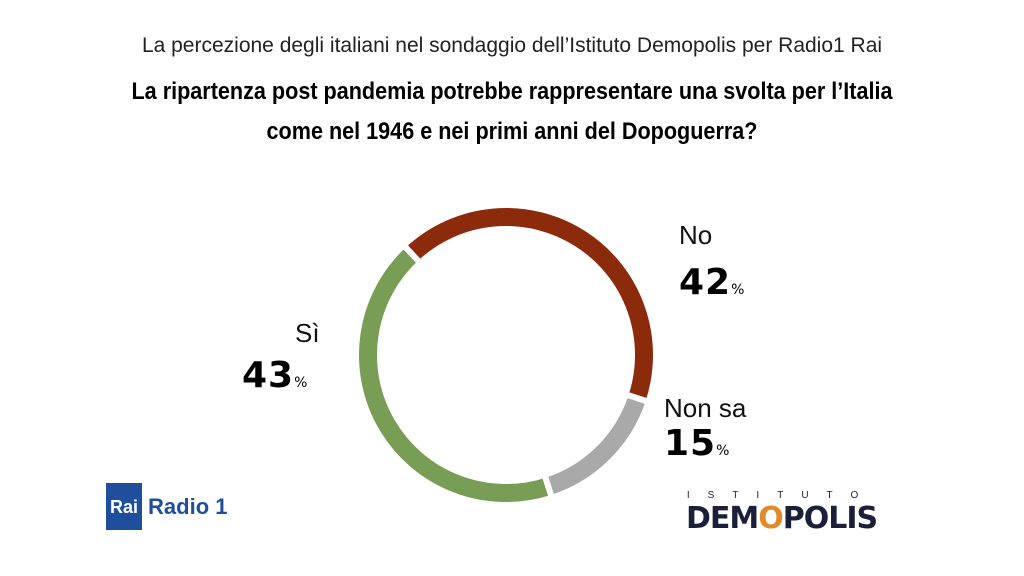 The width and height of the screenshot is (1024, 576). I want to click on label-non-sa: Non sa, so click(705, 408).